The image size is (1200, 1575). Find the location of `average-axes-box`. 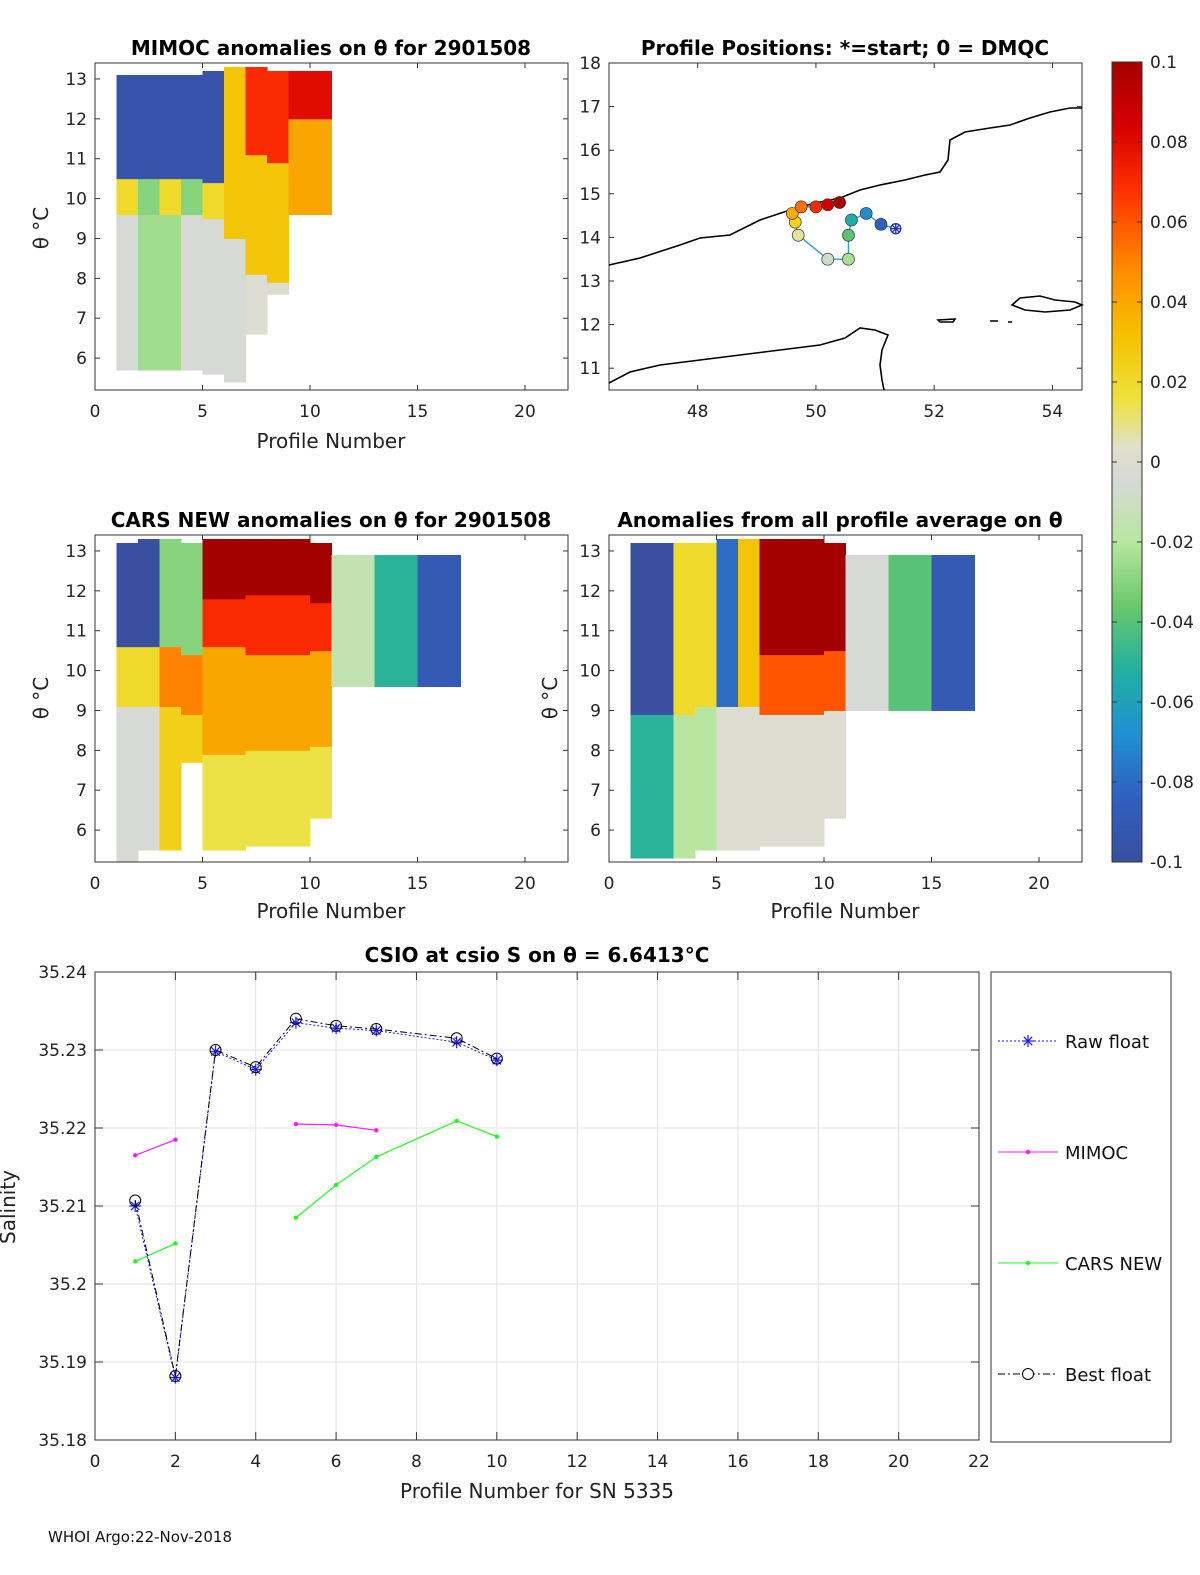

average-axes-box is located at coordinates (845, 698).